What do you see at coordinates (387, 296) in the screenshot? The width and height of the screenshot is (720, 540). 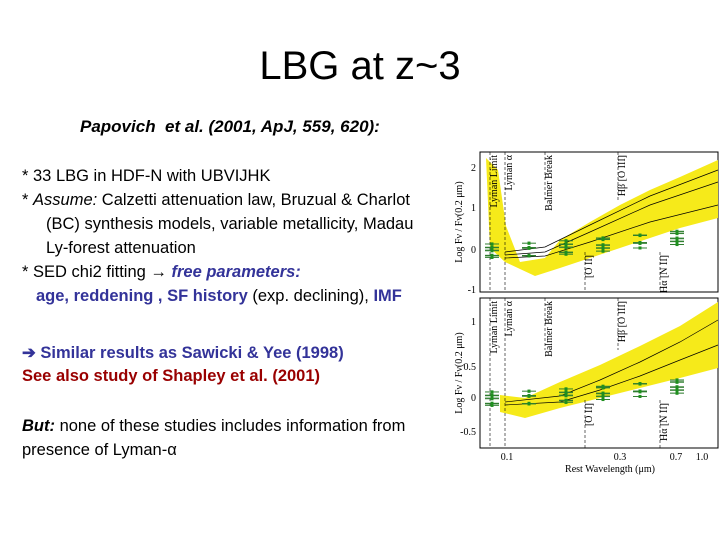 I see `emphasis: IMF` at bounding box center [387, 296].